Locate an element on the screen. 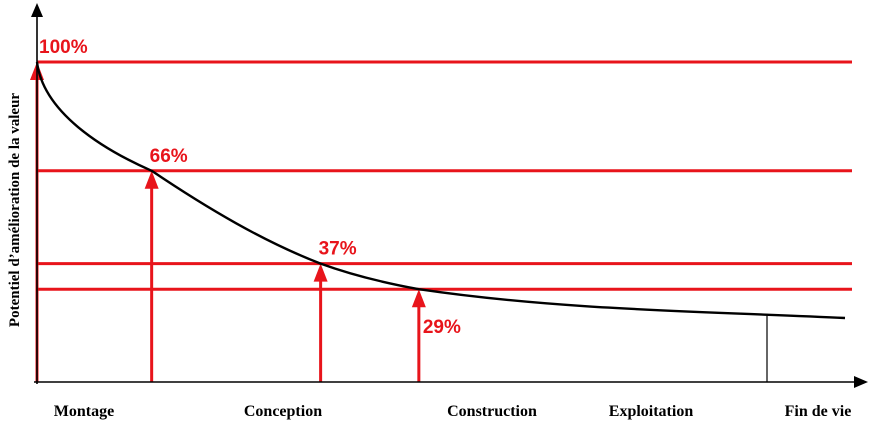 This screenshot has width=884, height=424. phase-label: Construction is located at coordinates (492, 411).